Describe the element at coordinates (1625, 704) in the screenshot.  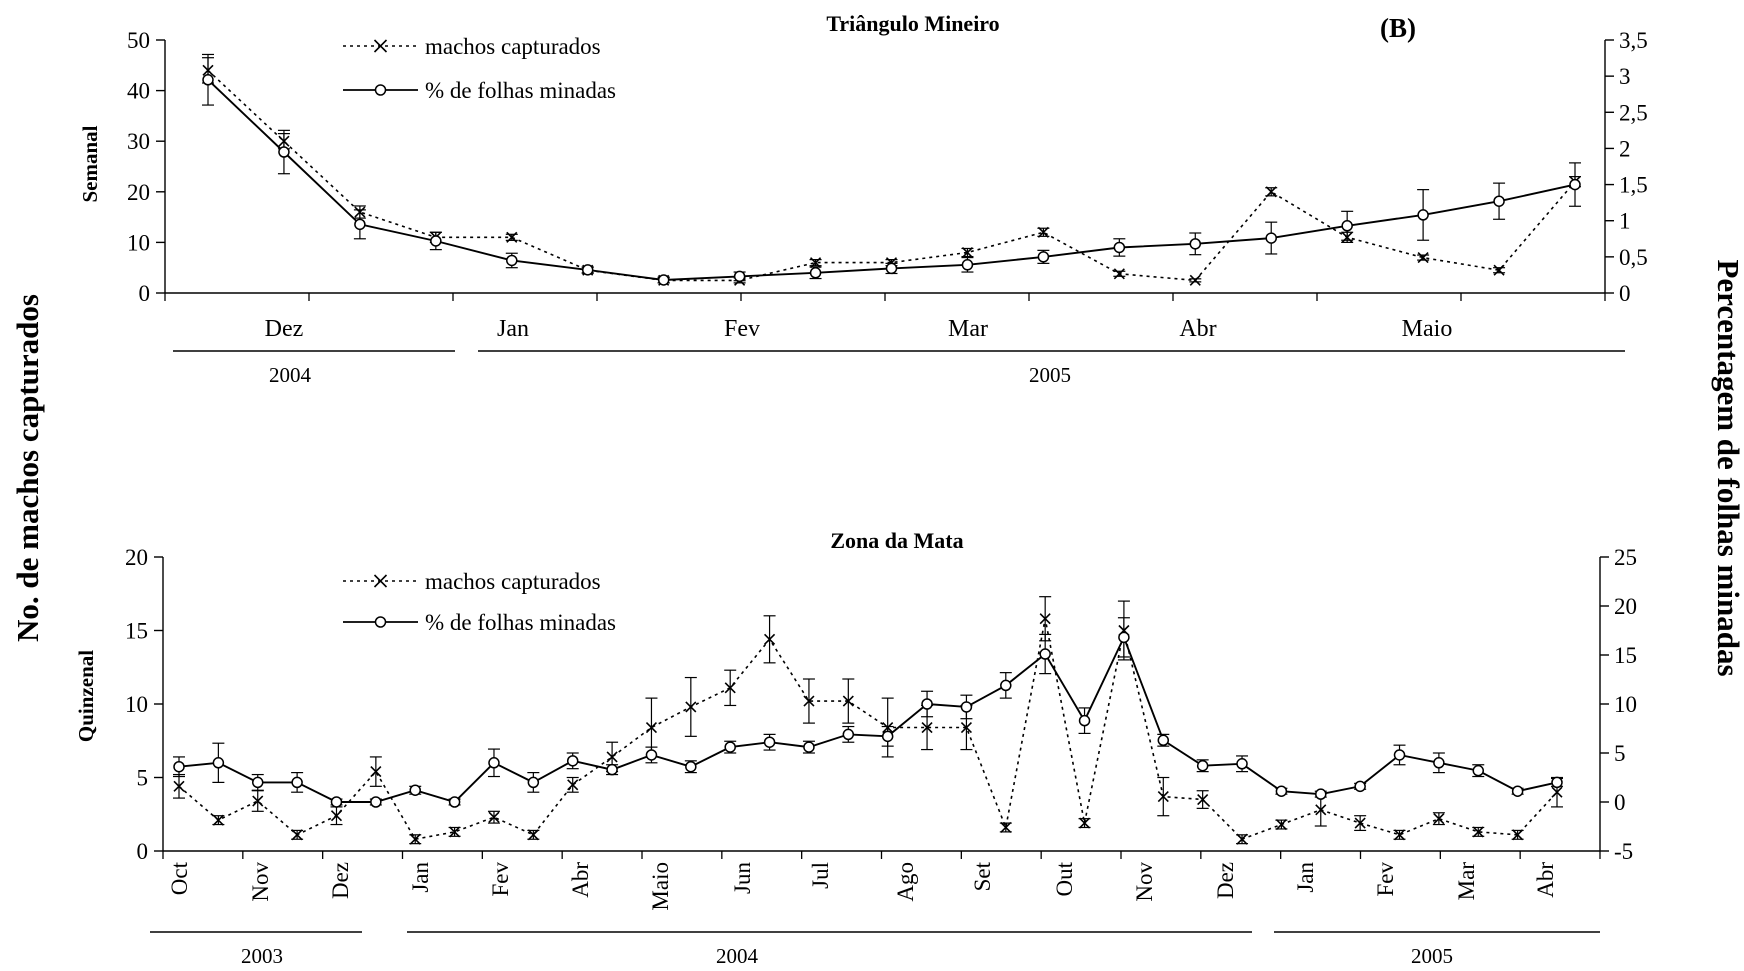
I see `y2-tick-label: 10` at that location.